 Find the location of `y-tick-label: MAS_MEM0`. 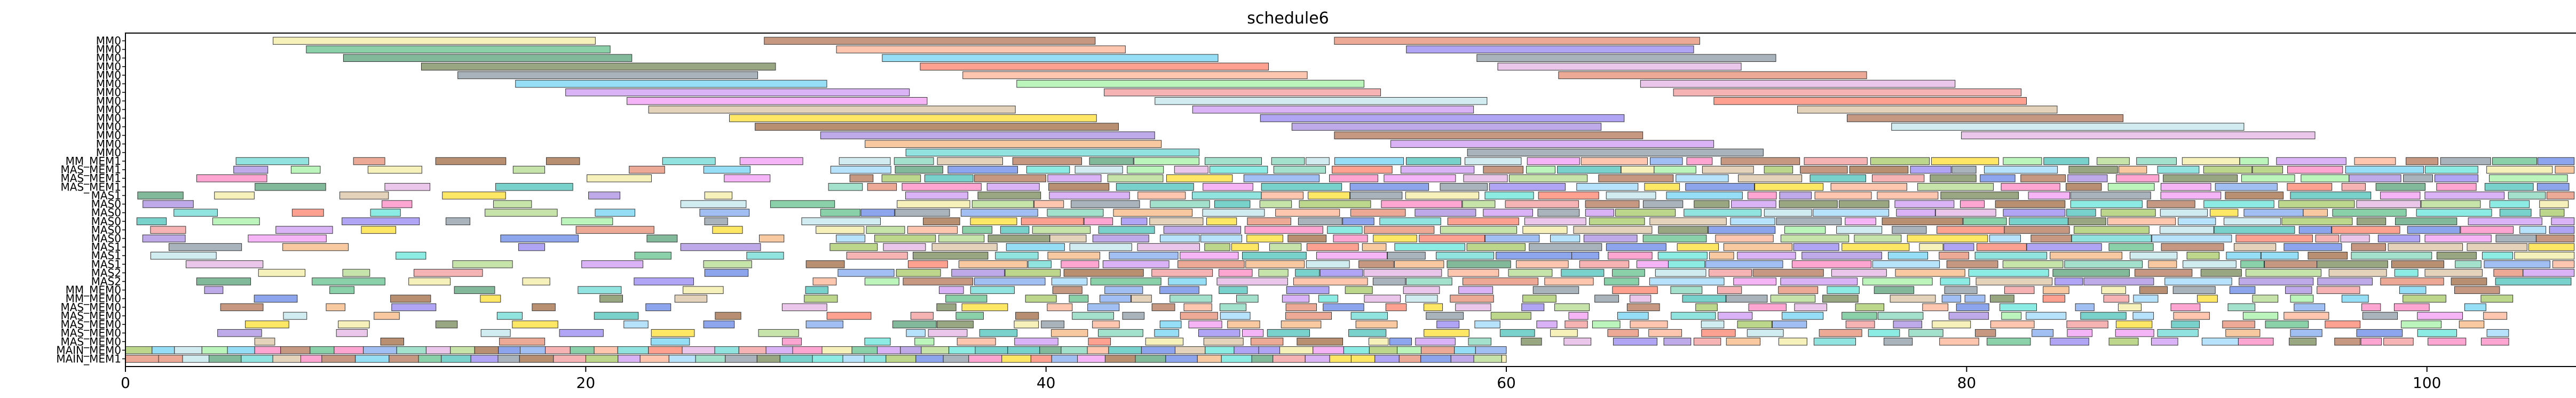

y-tick-label: MAS_MEM0 is located at coordinates (90, 324).